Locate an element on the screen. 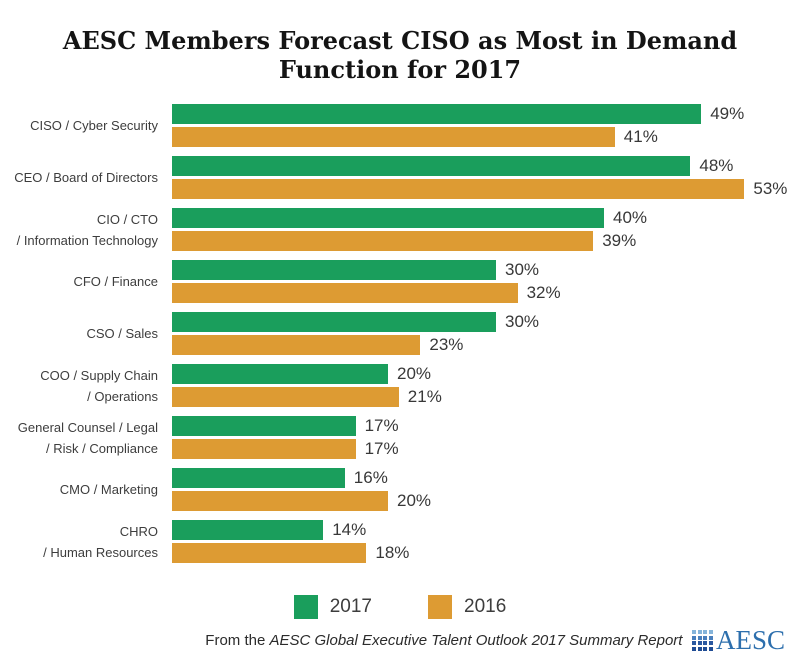 The image size is (800, 668). bar-line-2016: 41% is located at coordinates (486, 137).